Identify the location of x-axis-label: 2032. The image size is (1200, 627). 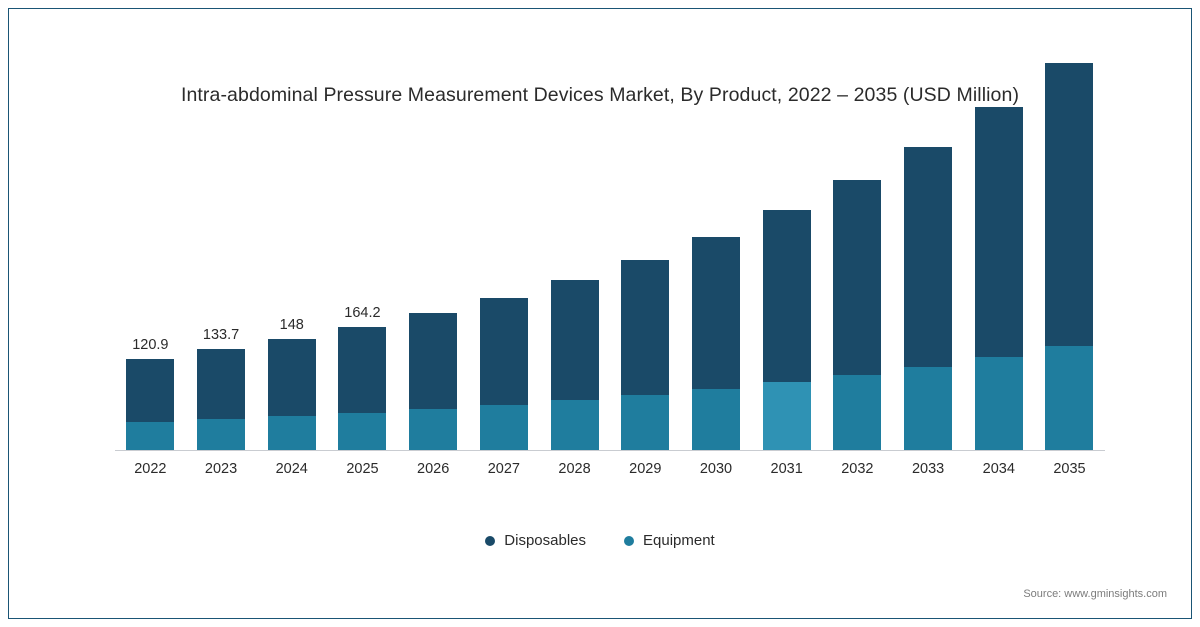
(857, 469).